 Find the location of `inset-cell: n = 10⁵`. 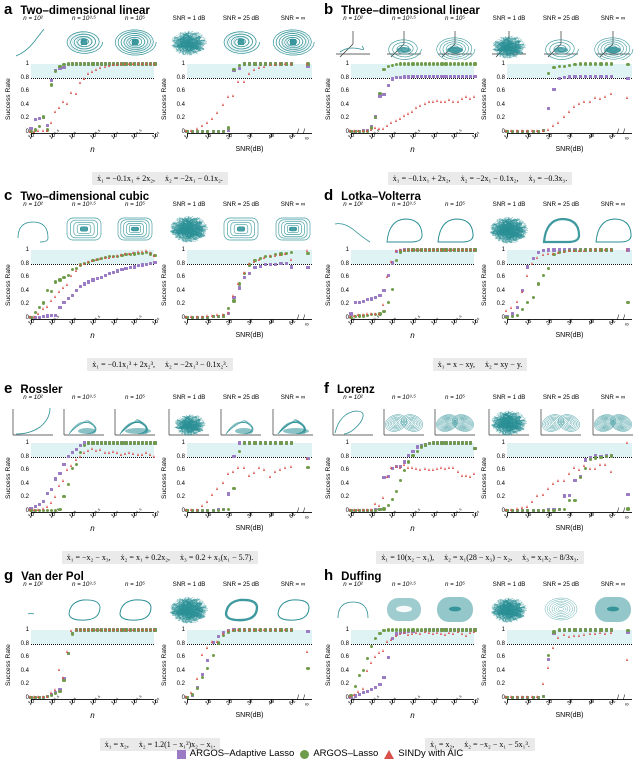

inset-cell: n = 10⁵ is located at coordinates (455, 604).